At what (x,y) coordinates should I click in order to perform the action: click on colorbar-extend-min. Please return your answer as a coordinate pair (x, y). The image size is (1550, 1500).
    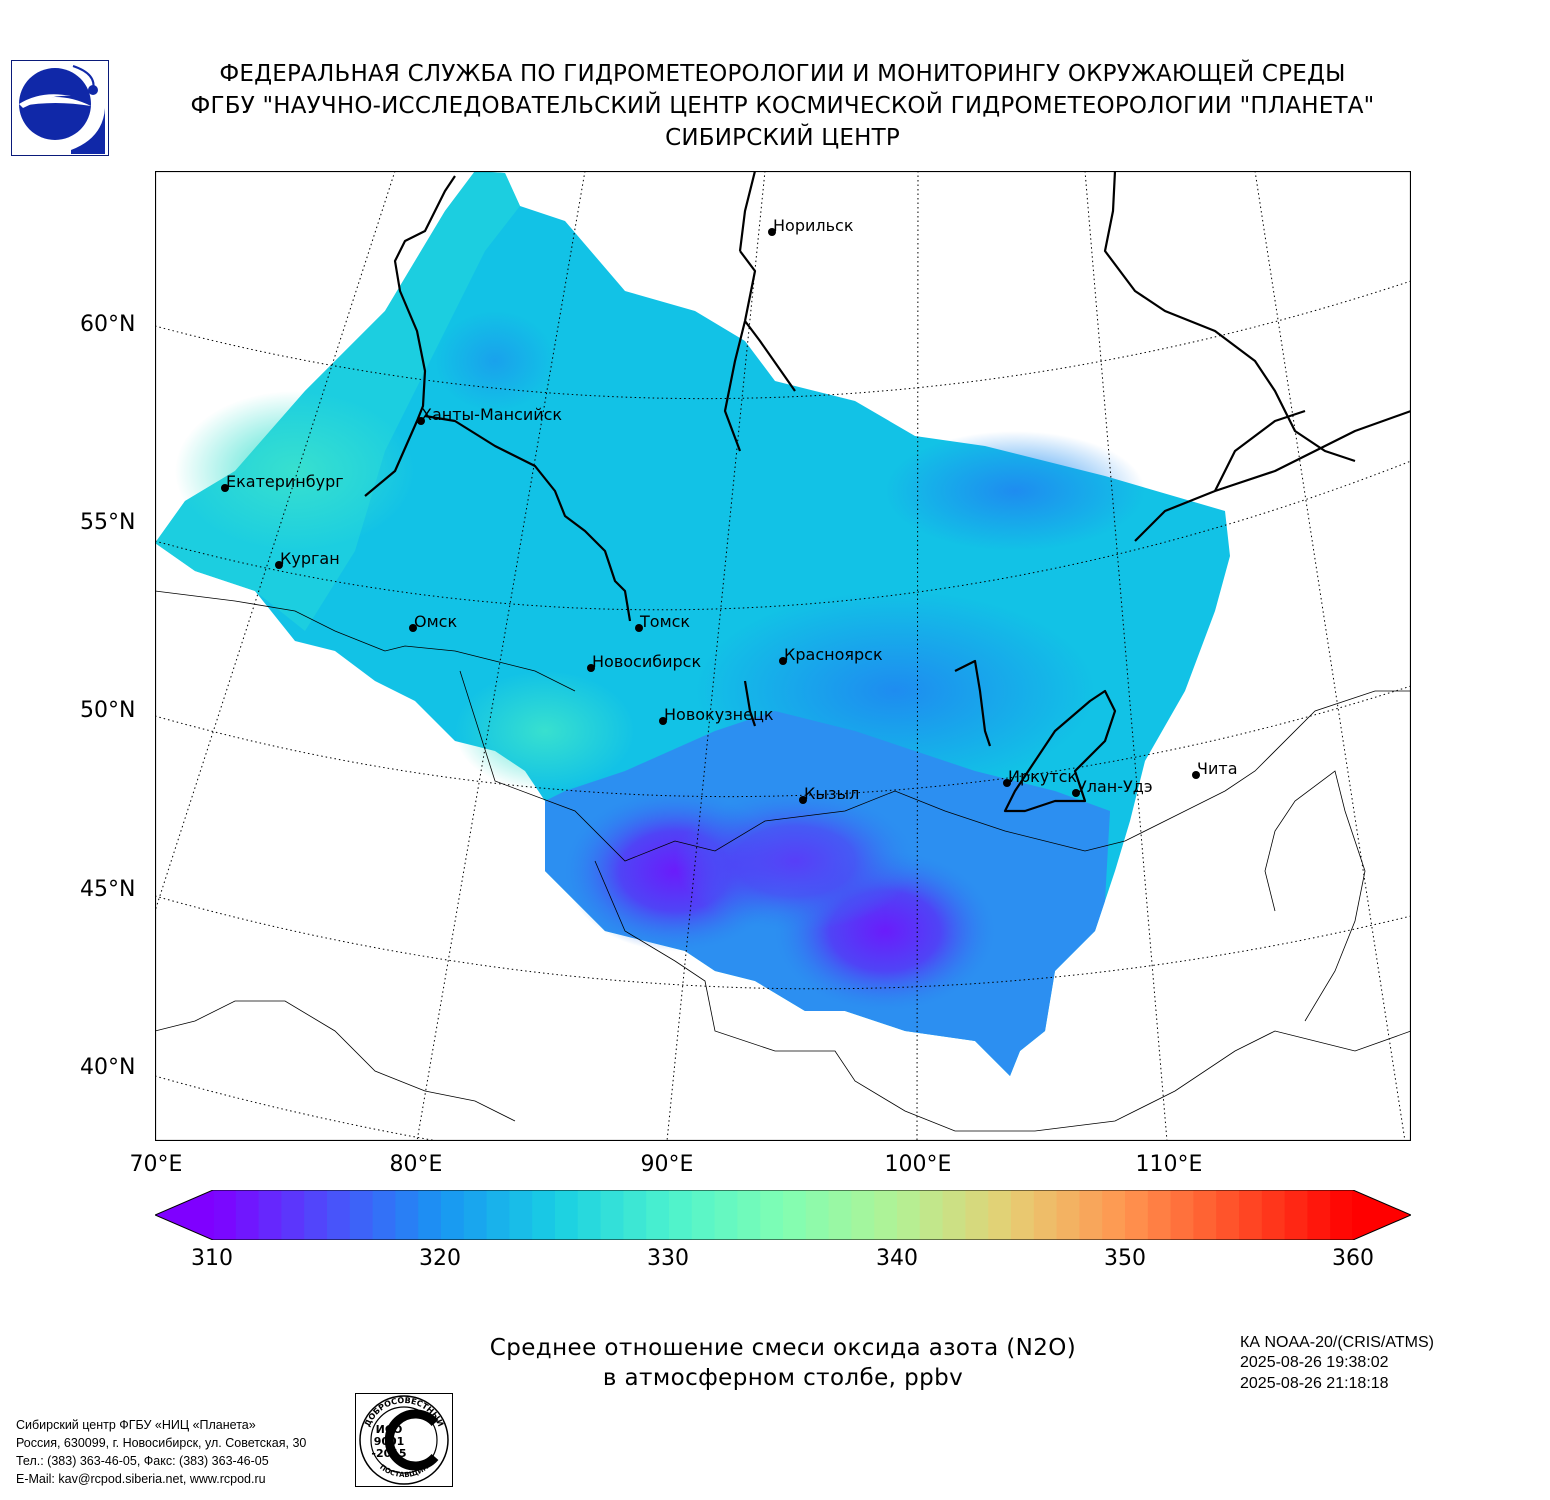
    Looking at the image, I should click on (184, 1215).